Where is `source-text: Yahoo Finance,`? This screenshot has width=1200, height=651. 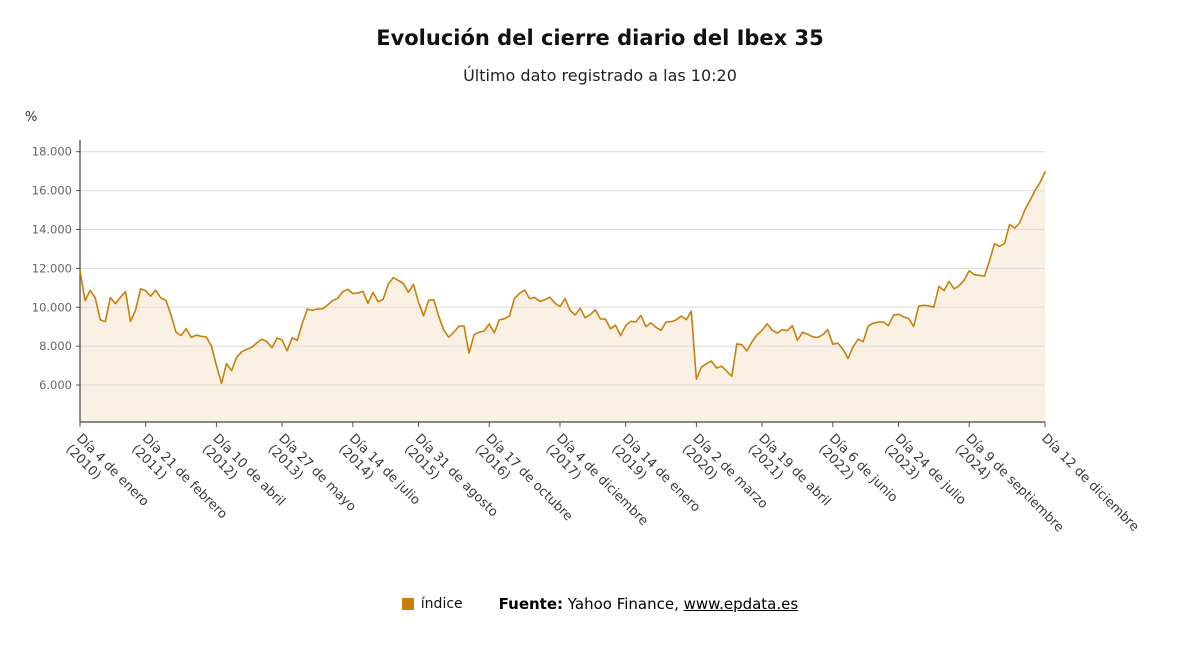
source-text: Yahoo Finance, is located at coordinates (623, 604).